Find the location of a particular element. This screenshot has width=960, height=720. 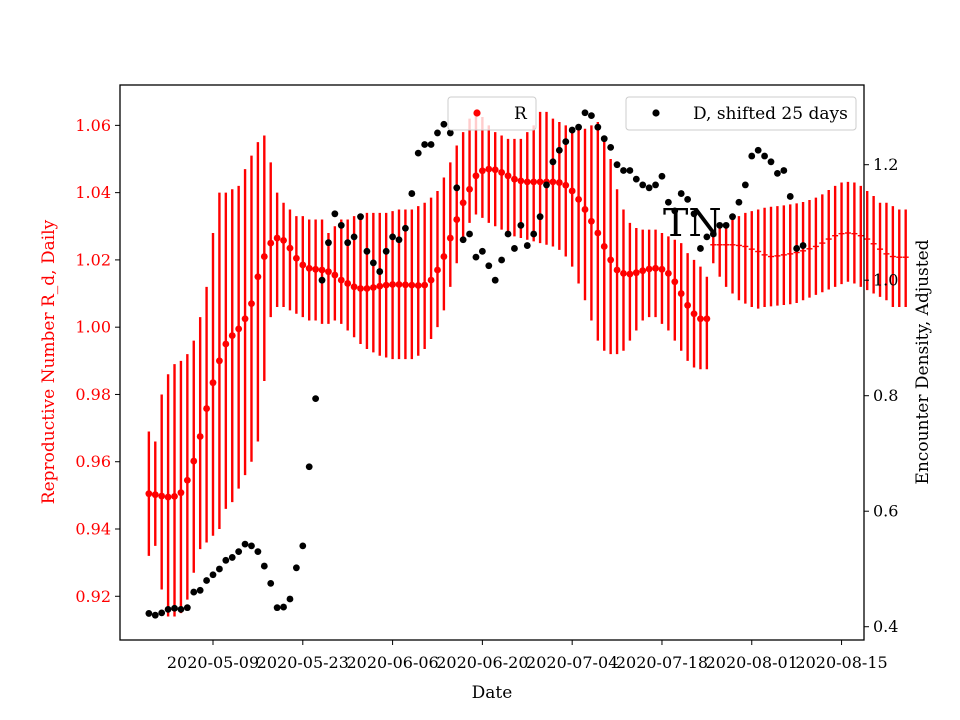

left-y-tick-label: 1.00 is located at coordinates (93, 327).